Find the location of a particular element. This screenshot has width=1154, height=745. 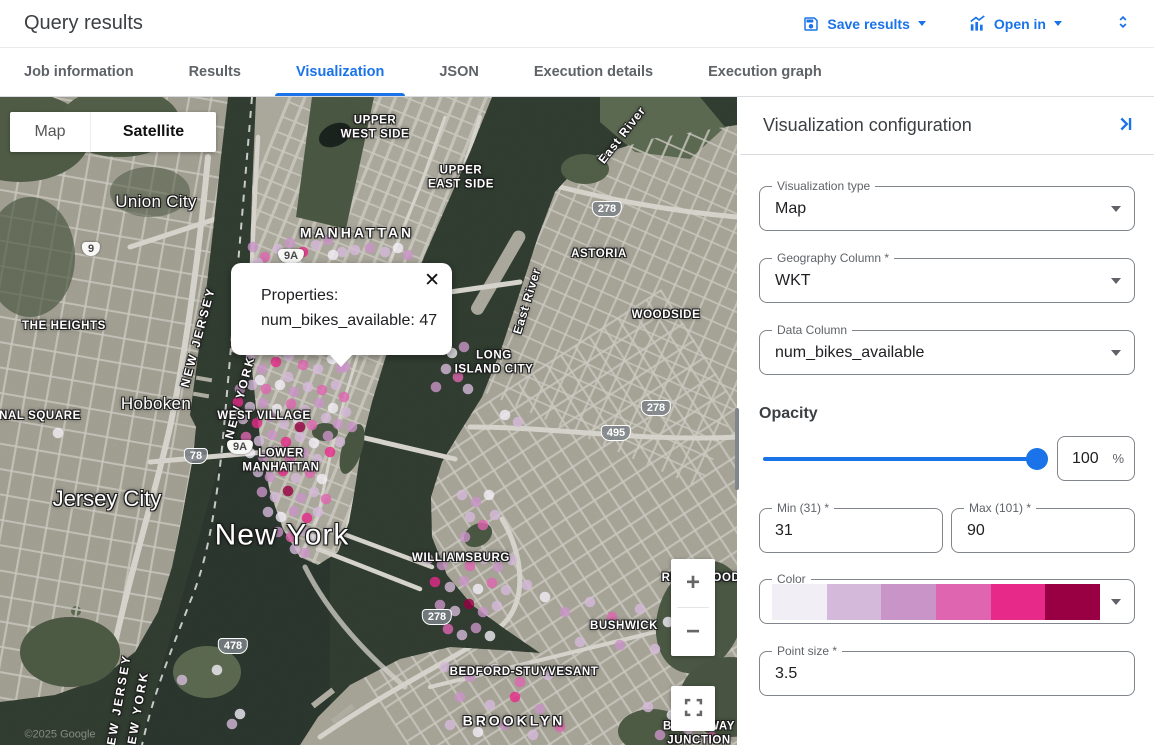

max-input is located at coordinates (1043, 530).